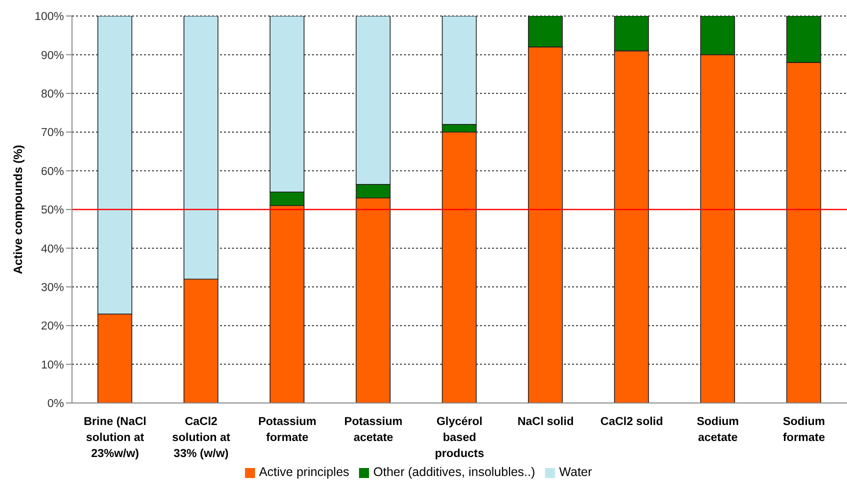 Image resolution: width=847 pixels, height=491 pixels. I want to click on y-tick-label: 60%, so click(52, 172).